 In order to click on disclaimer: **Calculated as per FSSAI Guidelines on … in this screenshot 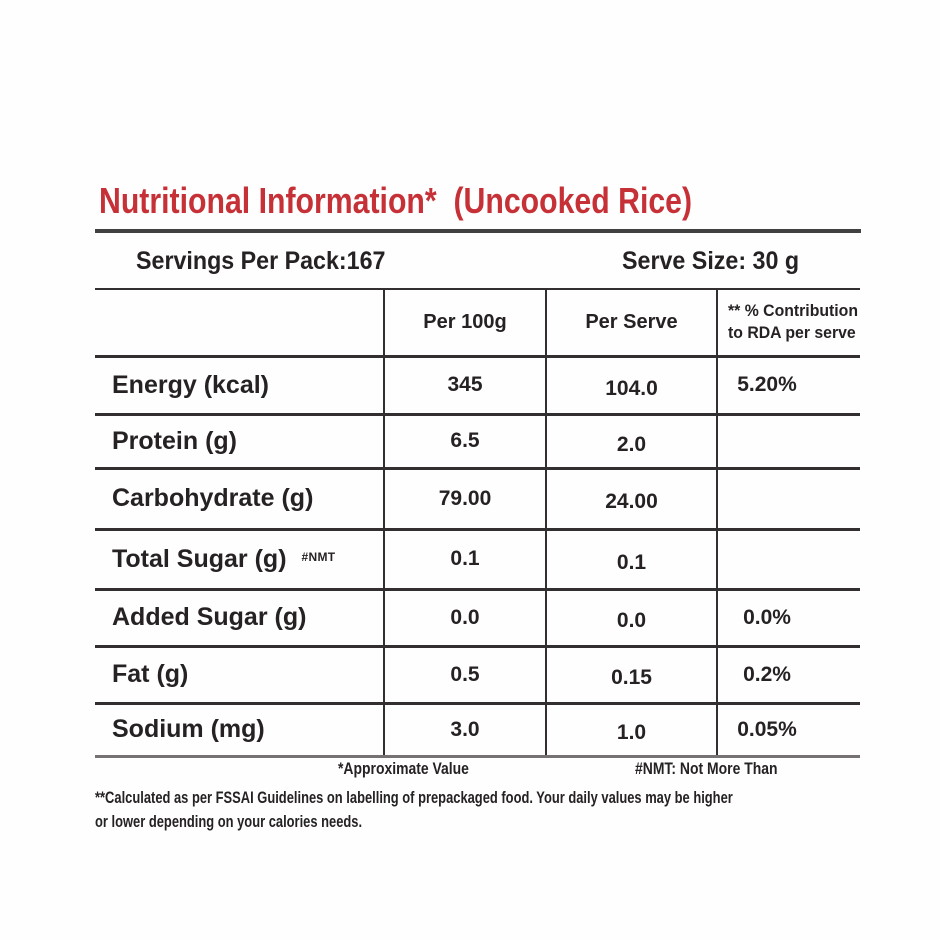, I will do `click(414, 810)`.